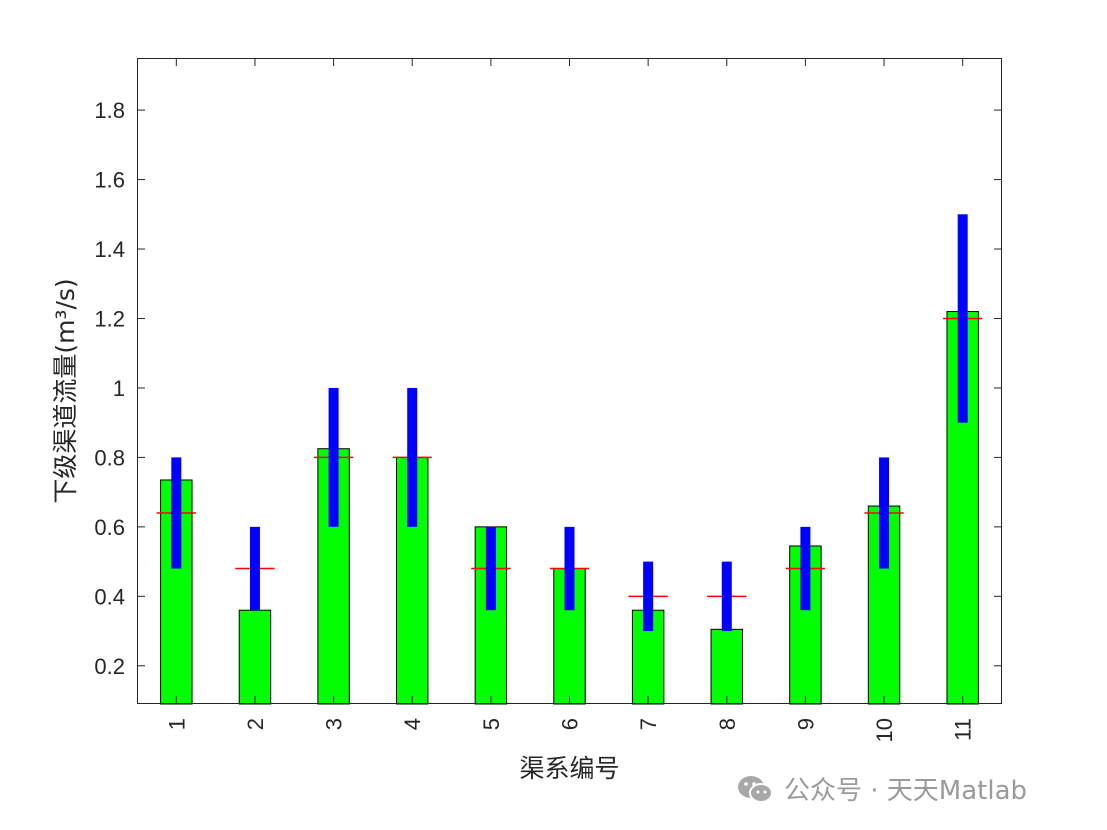  Describe the element at coordinates (412, 724) in the screenshot. I see `x-tick-label: 4` at that location.